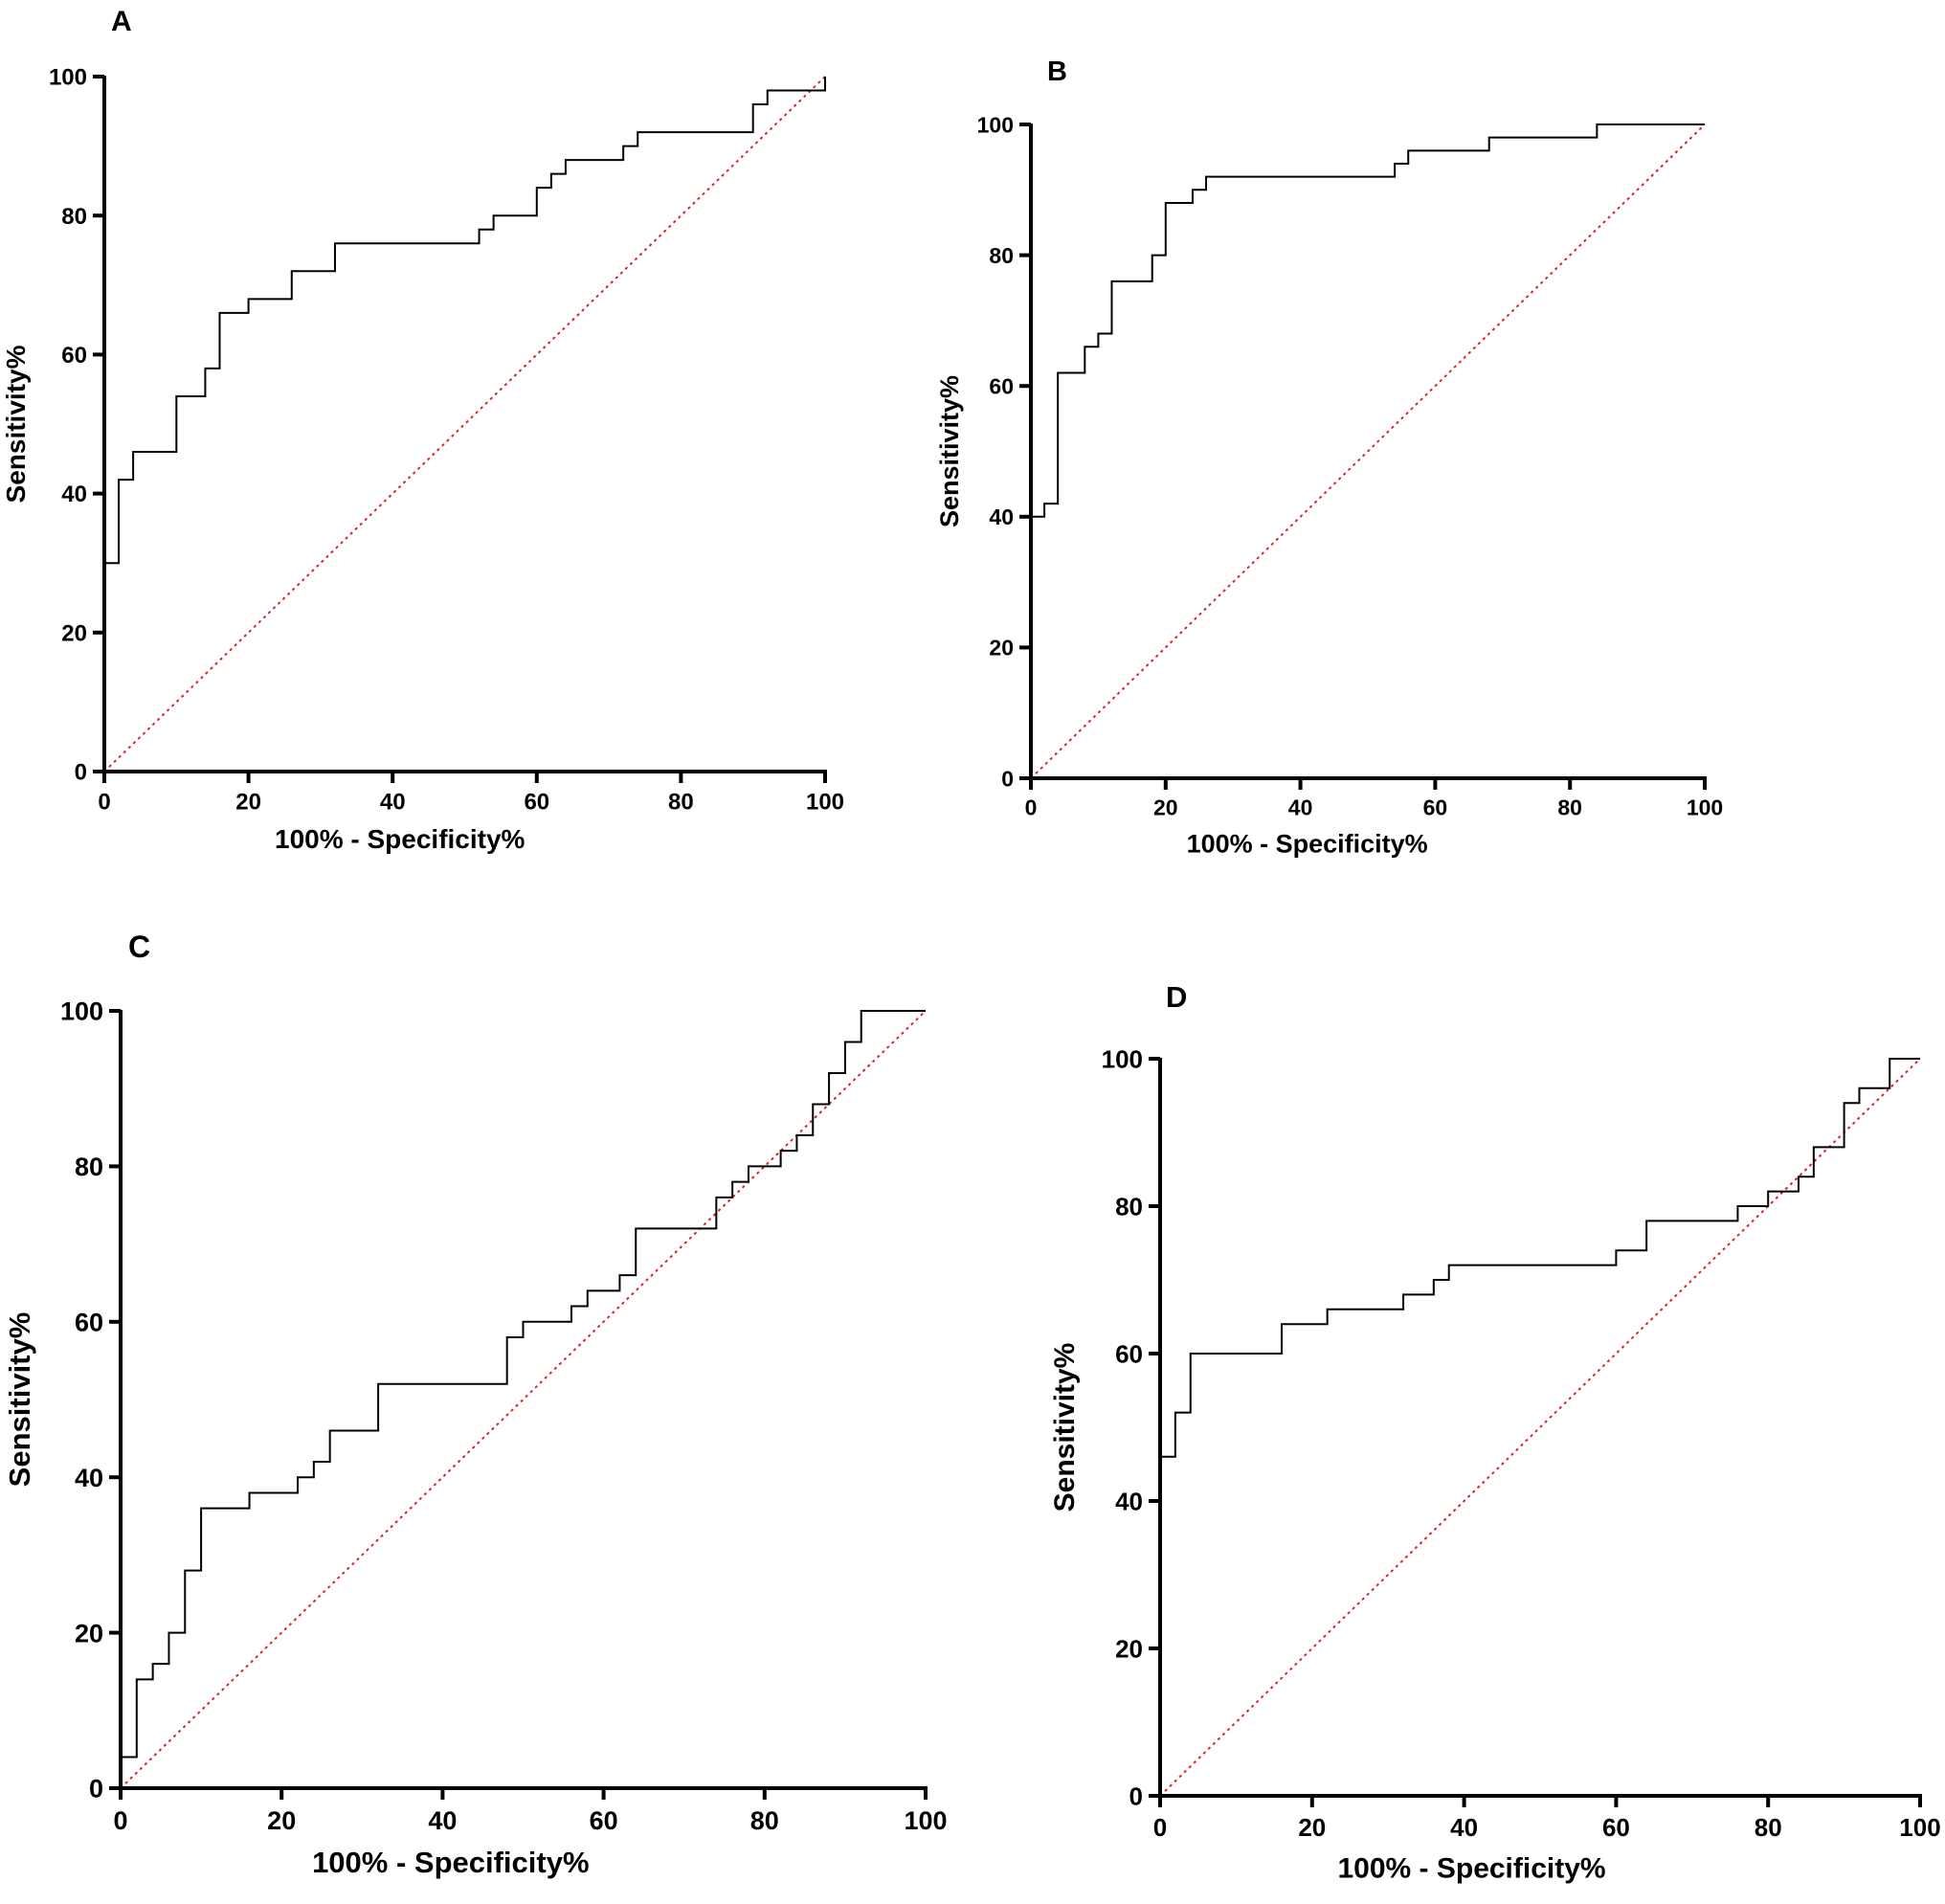 The height and width of the screenshot is (1904, 1945). I want to click on panel-label: D, so click(1176, 997).